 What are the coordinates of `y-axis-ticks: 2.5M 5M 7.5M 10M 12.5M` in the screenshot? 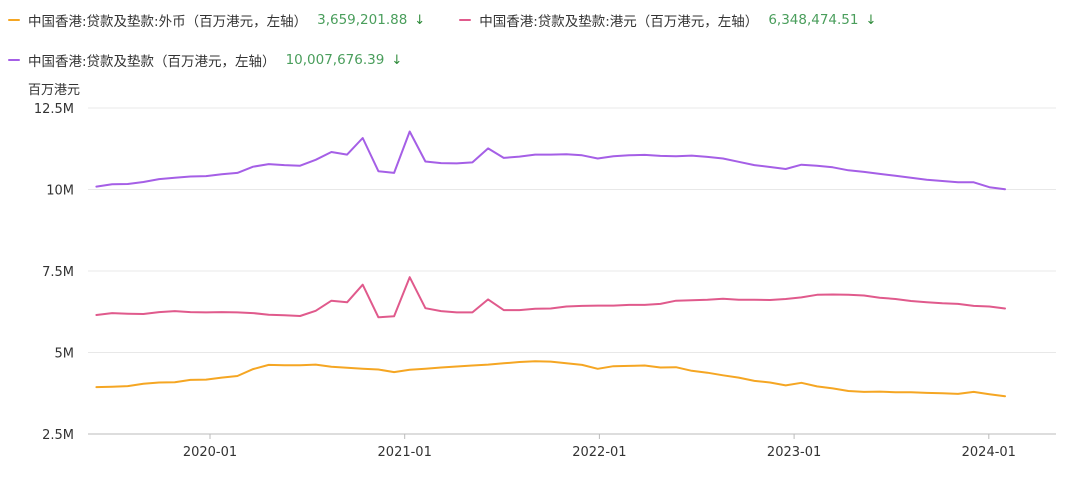 It's located at (54, 272).